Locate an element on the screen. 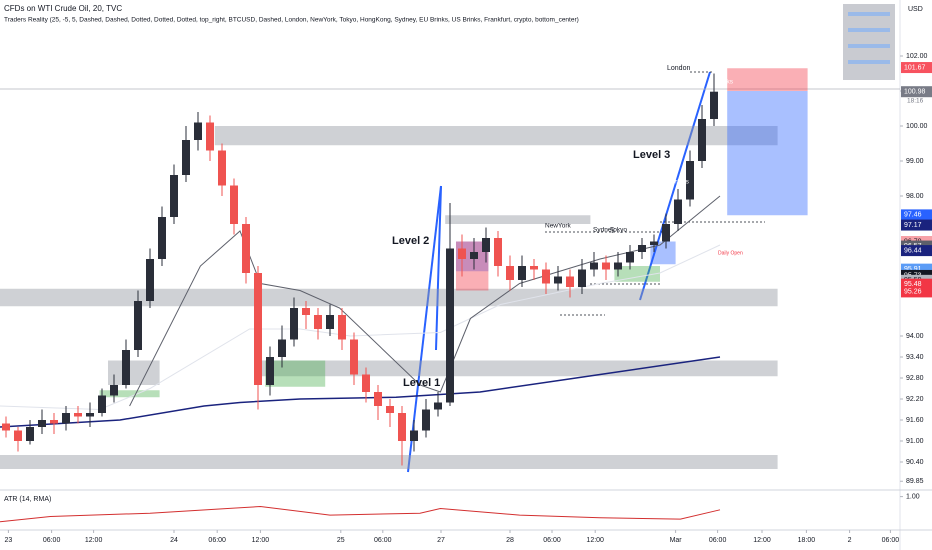 The height and width of the screenshot is (550, 932). x-tick-label: 28 is located at coordinates (510, 540).